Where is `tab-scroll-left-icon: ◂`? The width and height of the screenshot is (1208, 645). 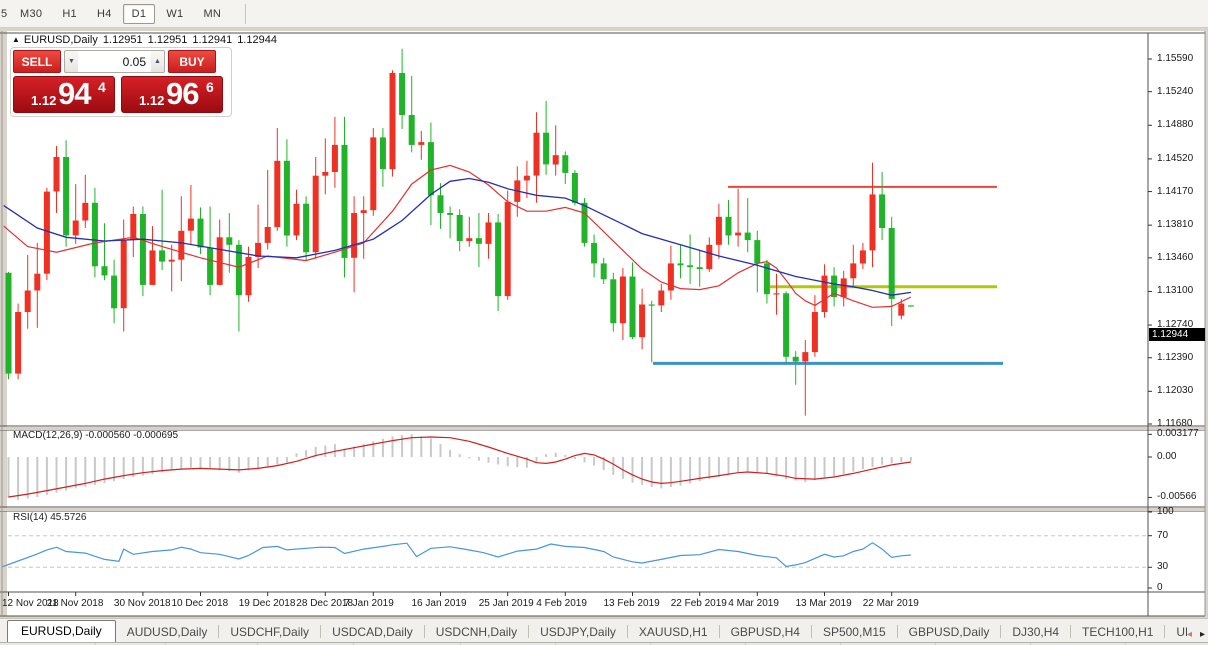 tab-scroll-left-icon: ◂ is located at coordinates (1189, 634).